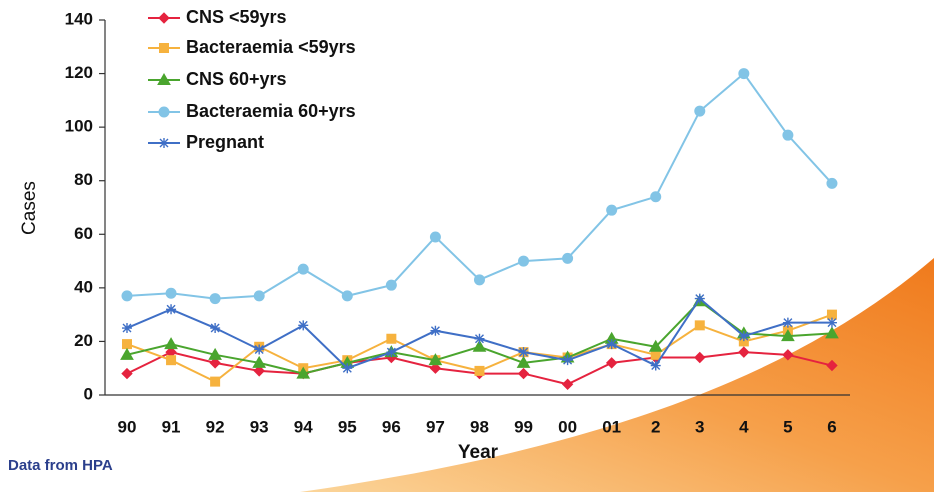 The image size is (934, 492). I want to click on x-axis-label: Year, so click(478, 452).